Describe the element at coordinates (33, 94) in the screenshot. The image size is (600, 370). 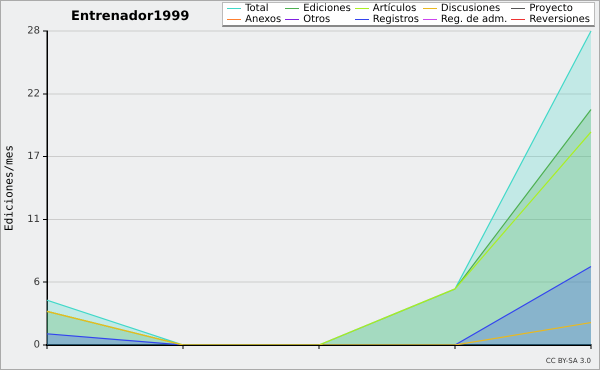
I see `y-tick-label: 22` at that location.